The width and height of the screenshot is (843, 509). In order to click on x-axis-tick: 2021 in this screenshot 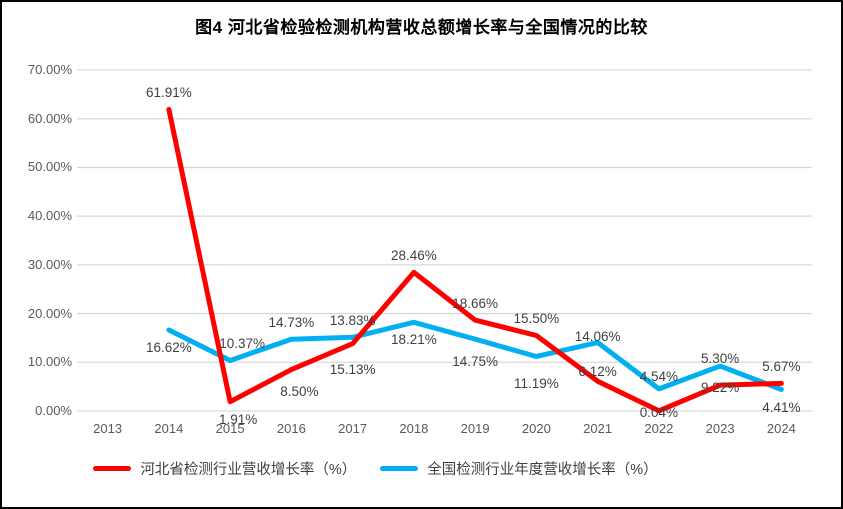, I will do `click(598, 428)`.